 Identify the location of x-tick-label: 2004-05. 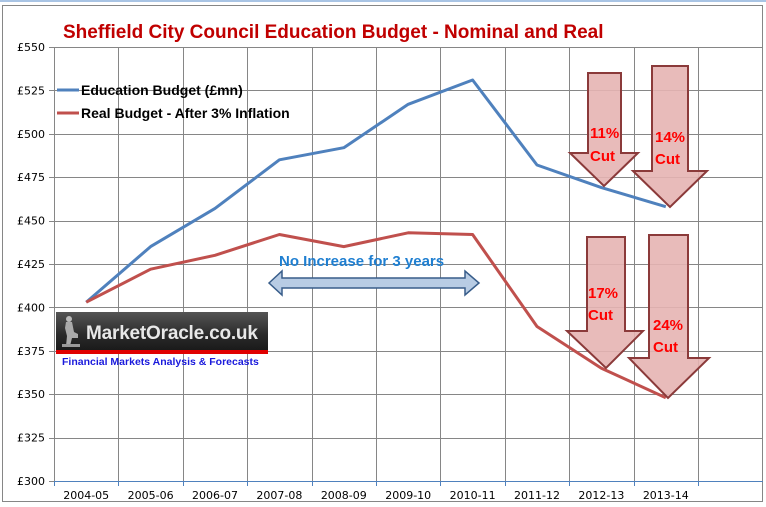
(86, 495).